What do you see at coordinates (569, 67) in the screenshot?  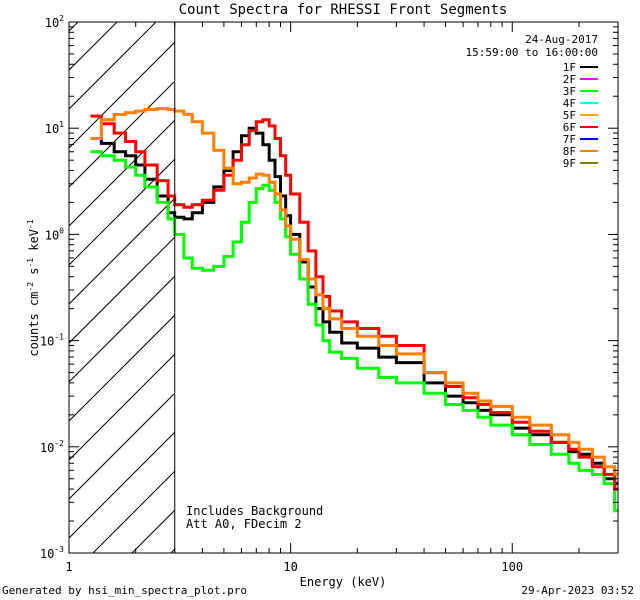 I see `legend-label-1F: 1F` at bounding box center [569, 67].